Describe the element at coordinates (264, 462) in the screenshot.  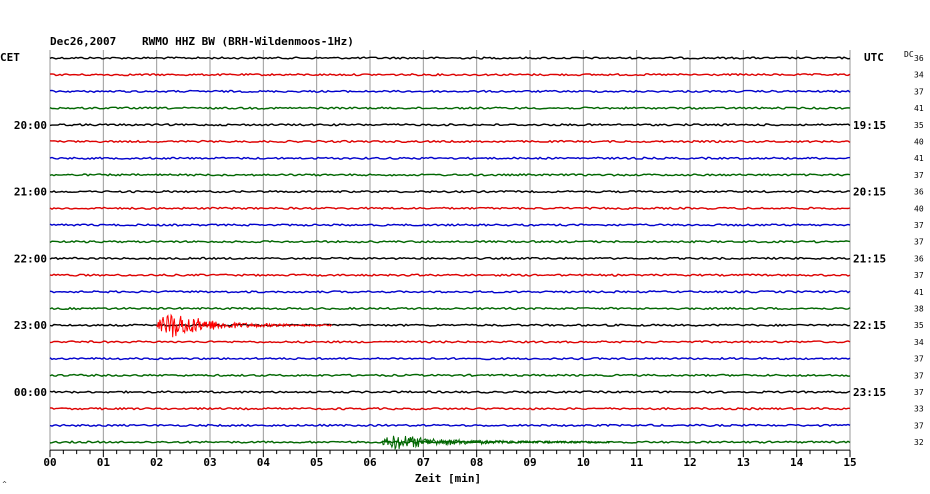
I see `x-tick-label: 04` at that location.